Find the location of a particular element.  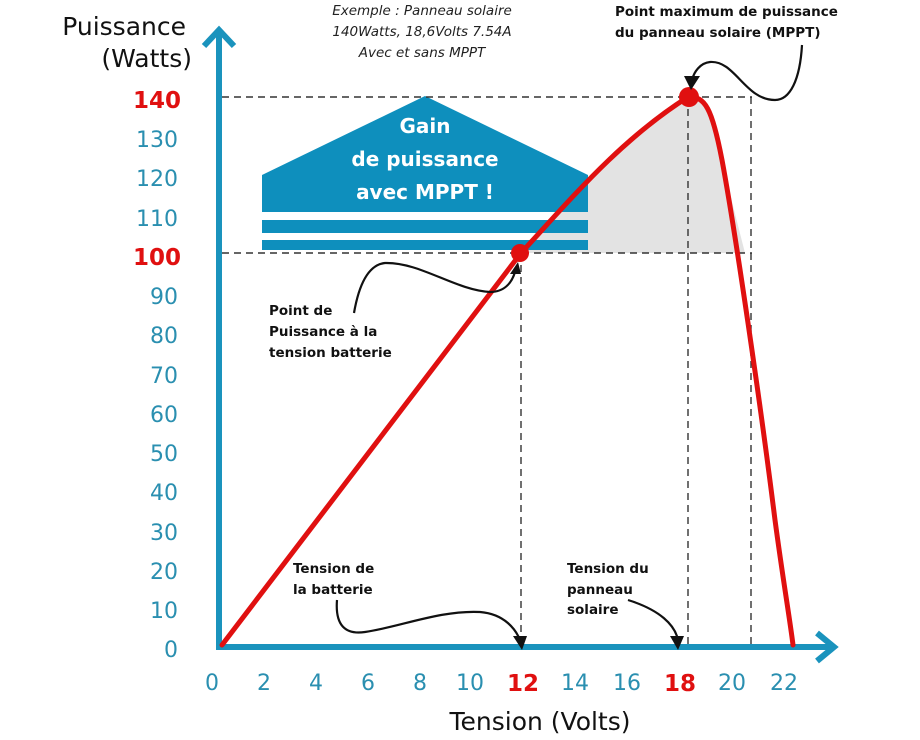

y-tick: 50 is located at coordinates (164, 454).